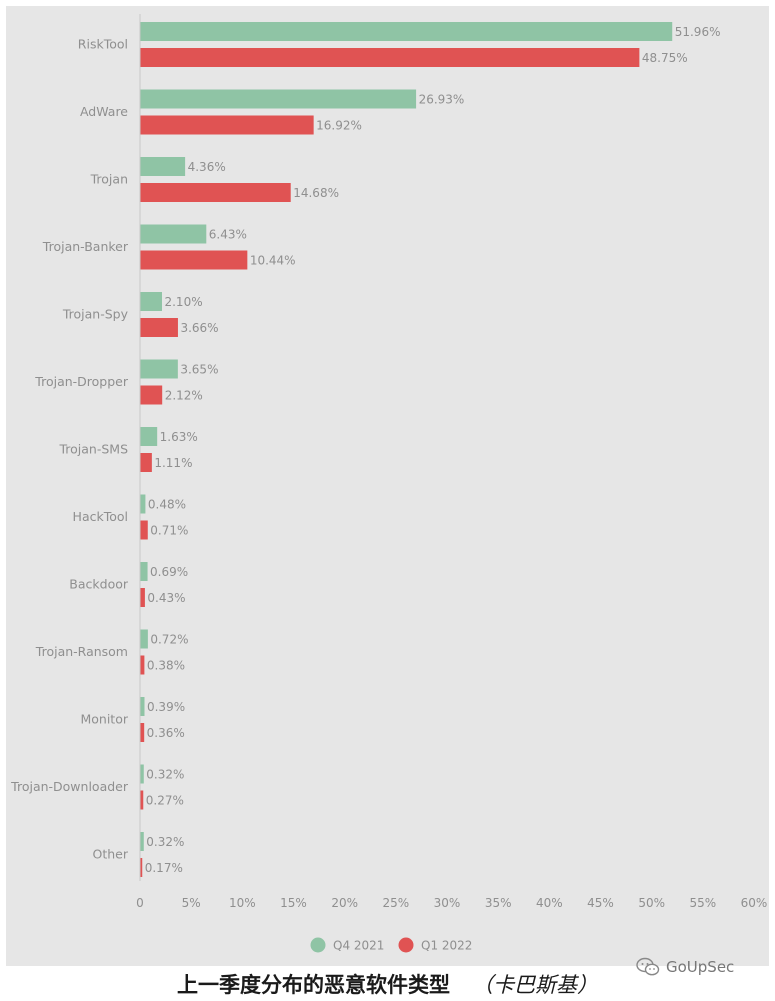 Image resolution: width=775 pixels, height=1001 pixels. I want to click on x-tick-label: 0, so click(140, 903).